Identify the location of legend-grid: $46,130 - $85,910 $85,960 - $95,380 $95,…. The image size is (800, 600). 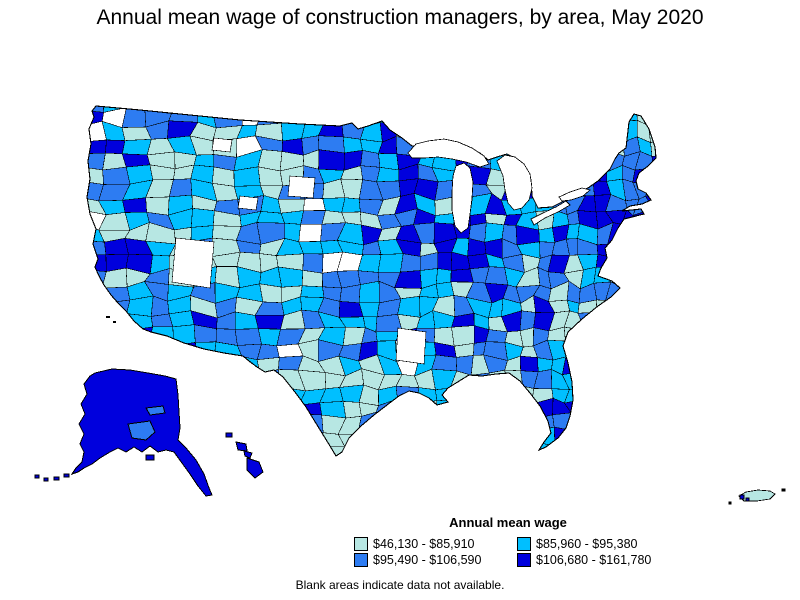
(508, 552).